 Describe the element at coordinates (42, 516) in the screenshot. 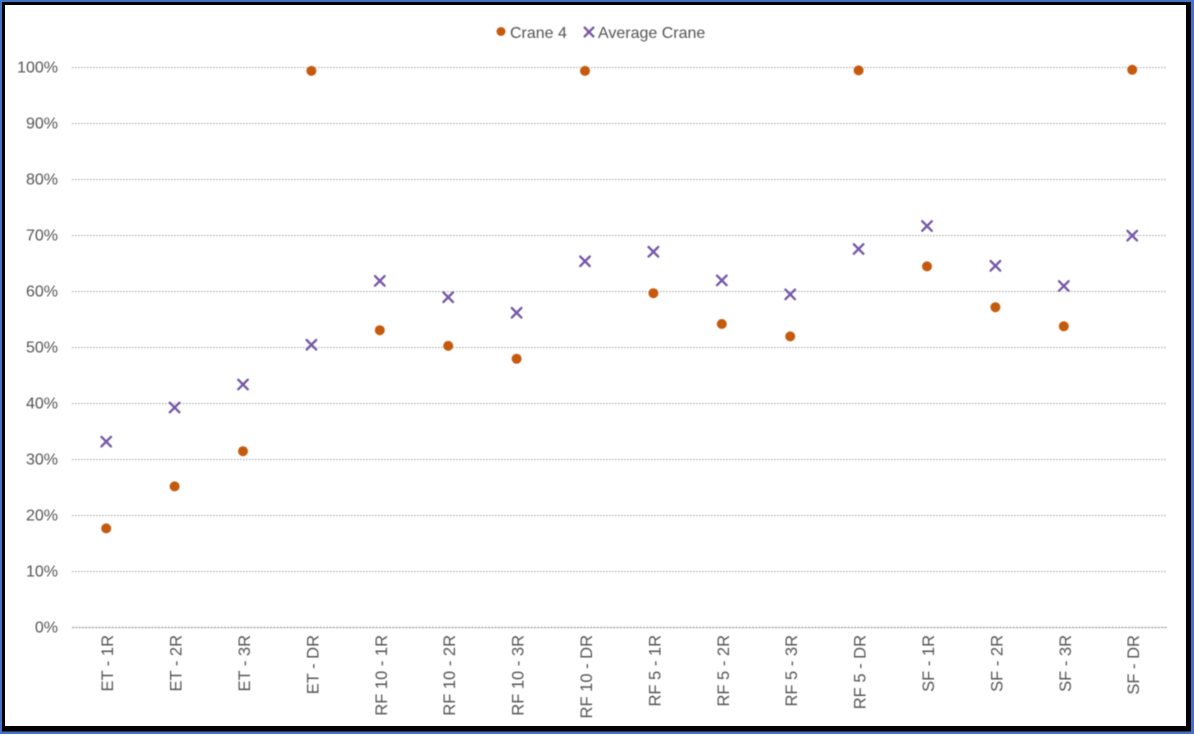

I see `svg-text: 20%` at that location.